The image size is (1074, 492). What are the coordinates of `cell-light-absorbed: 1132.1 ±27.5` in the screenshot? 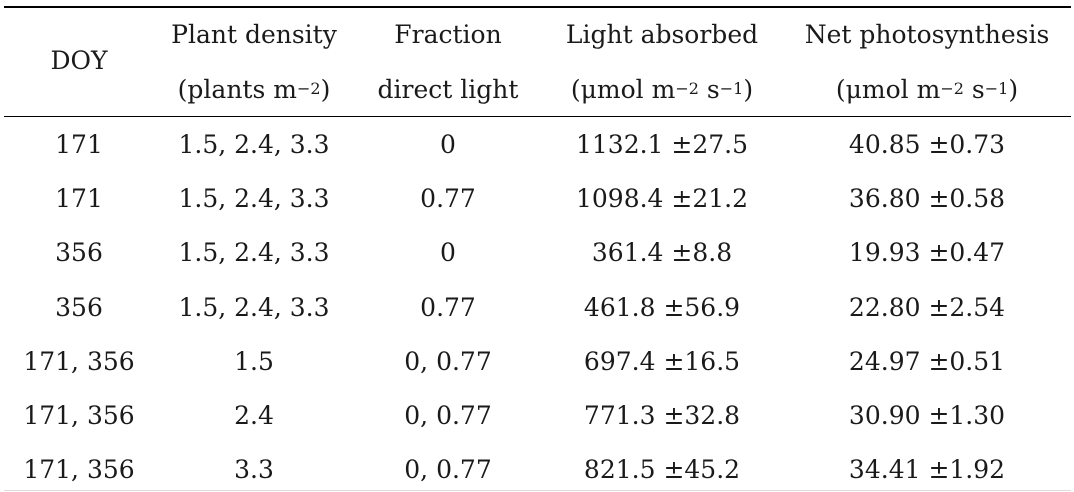 It's located at (662, 144).